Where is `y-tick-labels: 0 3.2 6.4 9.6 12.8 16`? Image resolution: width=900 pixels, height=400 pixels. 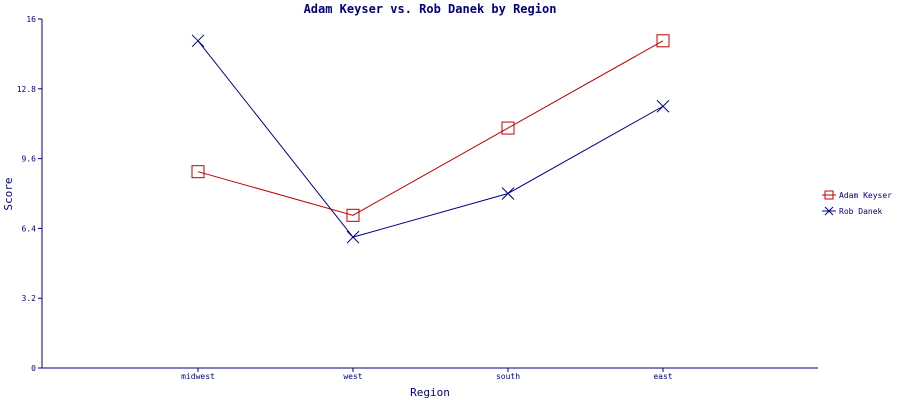 y-tick-labels: 0 3.2 6.4 9.6 12.8 16 is located at coordinates (29, 194).